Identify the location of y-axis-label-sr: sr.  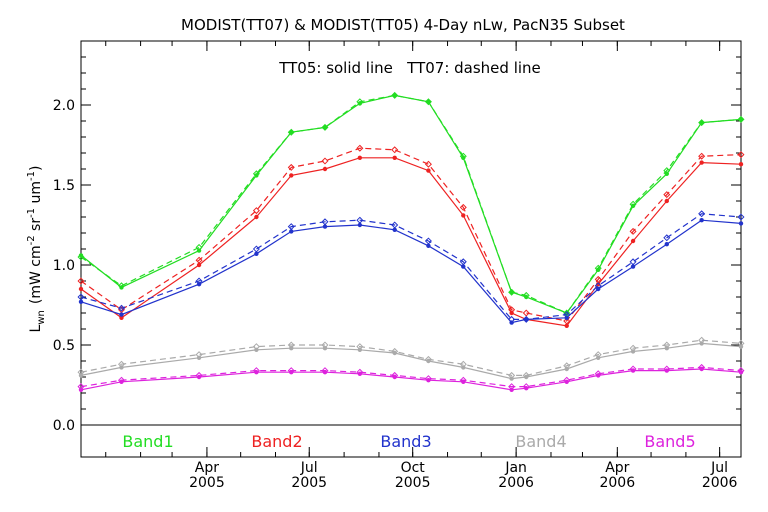
(36, 227).